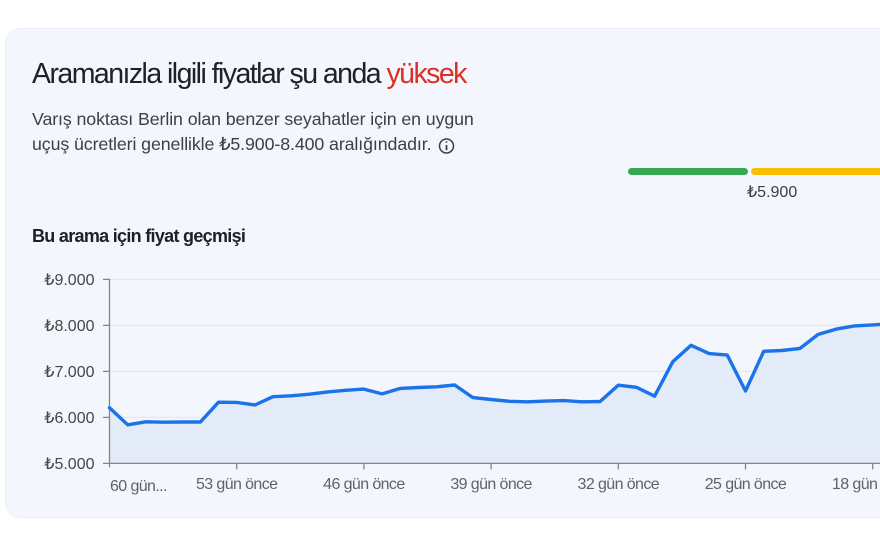  I want to click on svg-text: 39 gün önce, so click(491, 484).